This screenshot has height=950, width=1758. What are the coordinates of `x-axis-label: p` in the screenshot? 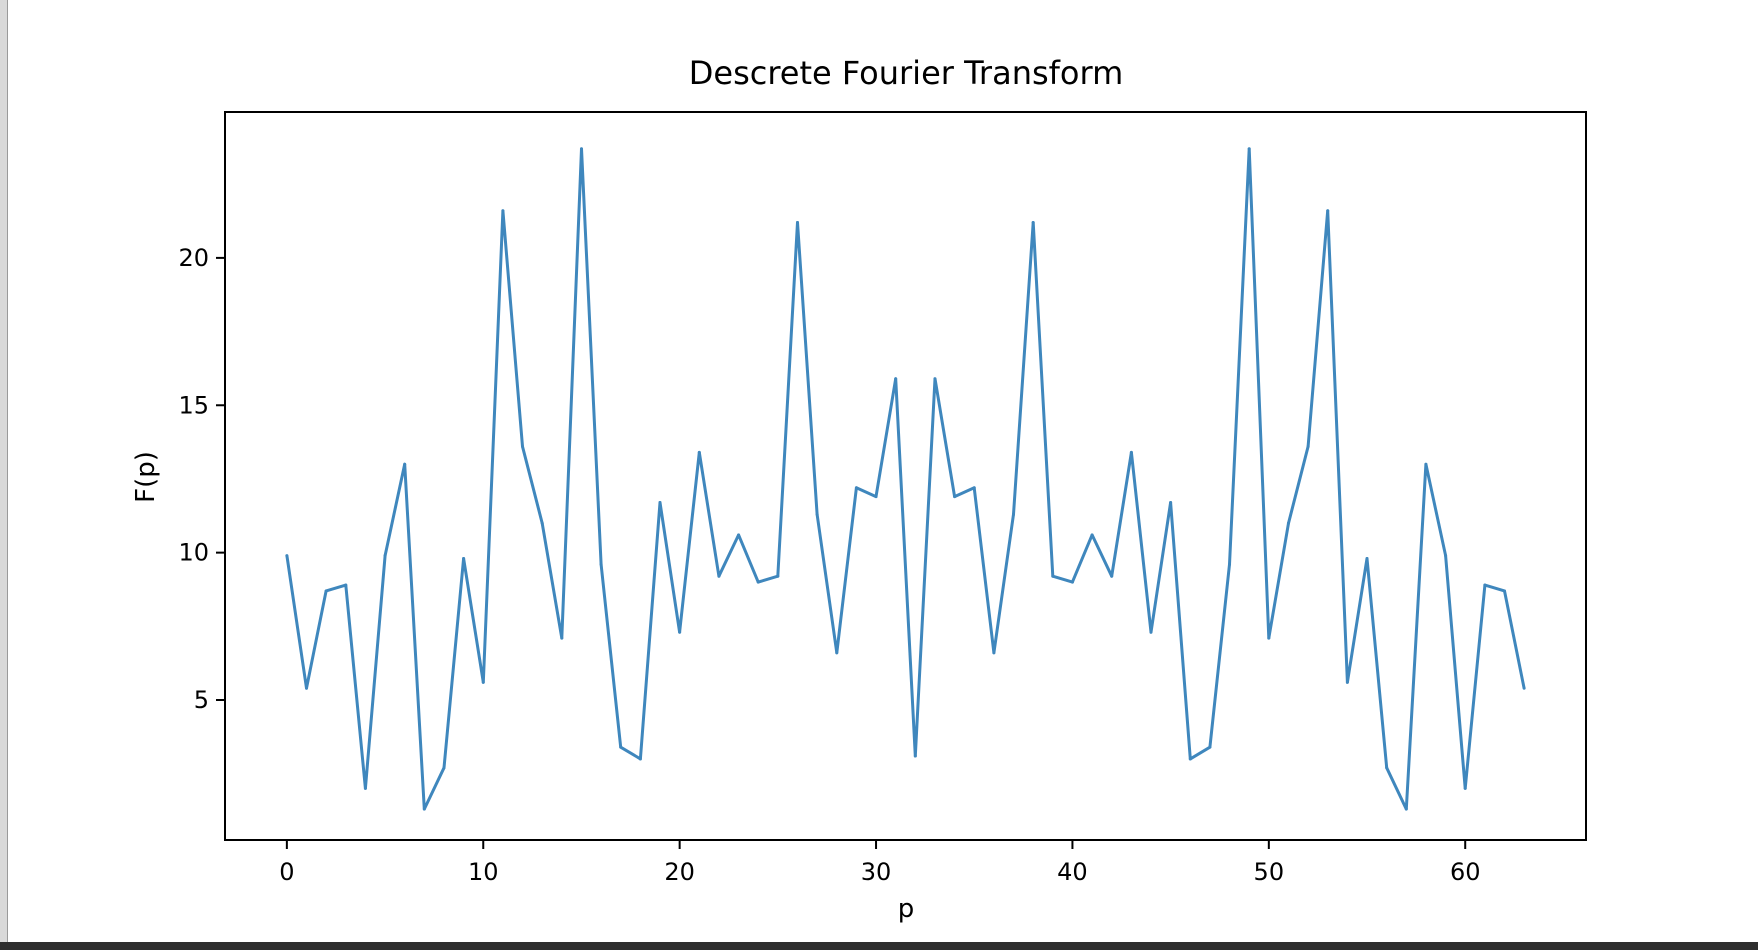 It's located at (906, 909).